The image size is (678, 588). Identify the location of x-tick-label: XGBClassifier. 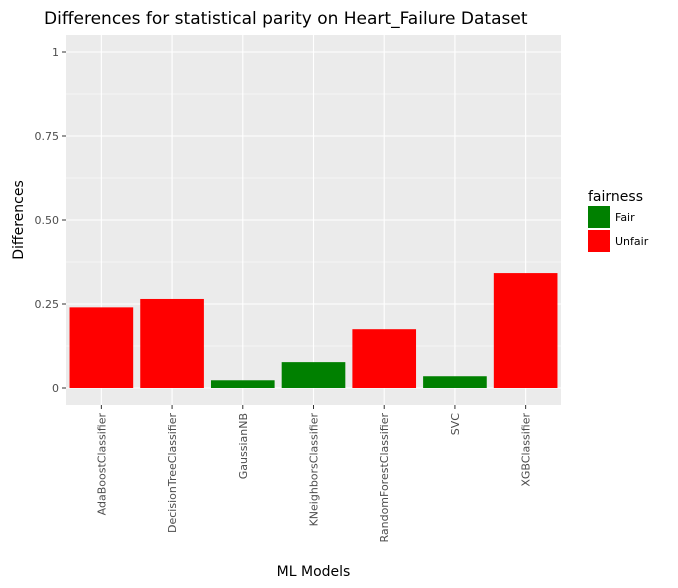
(526, 450).